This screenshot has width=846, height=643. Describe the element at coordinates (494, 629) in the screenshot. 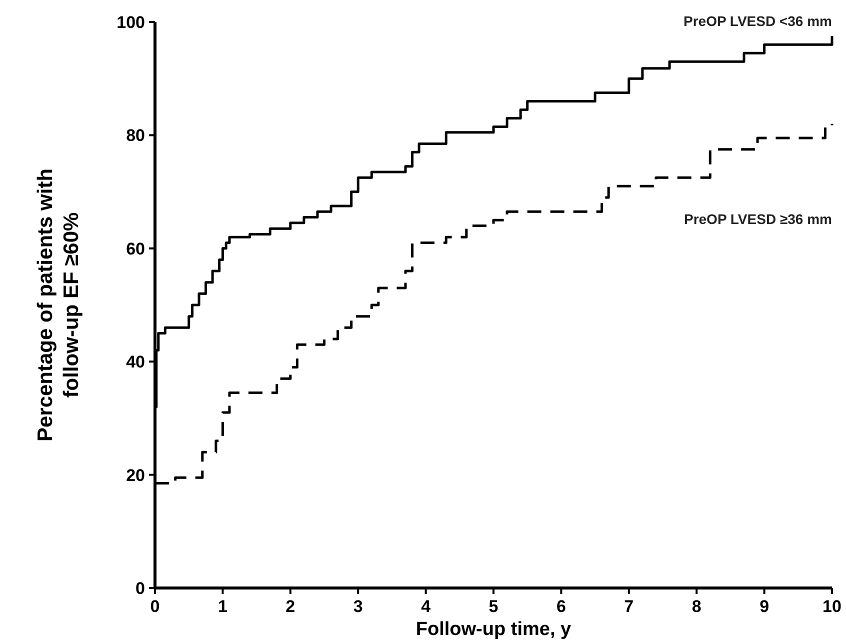

I see `x-axis-title: Follow-up time, y` at that location.